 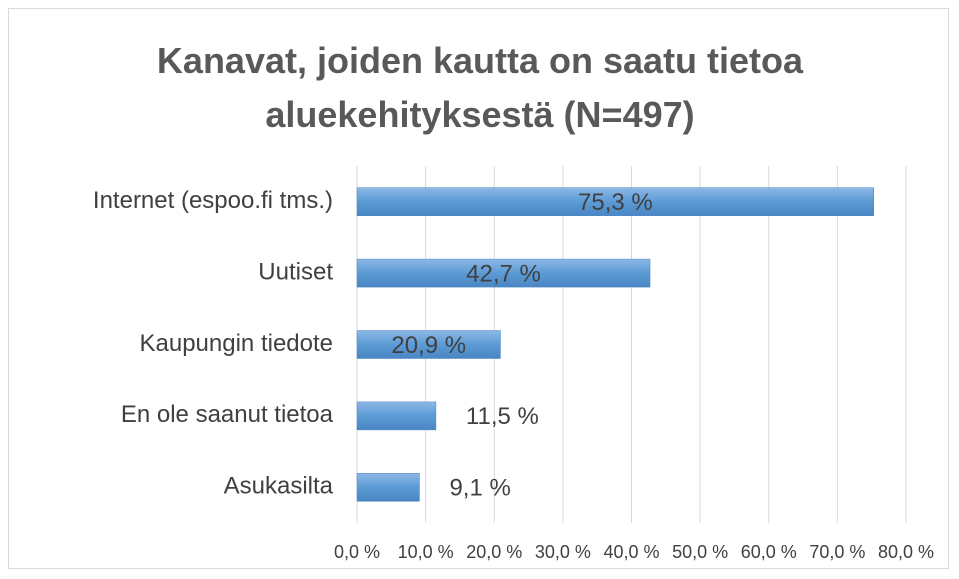 I want to click on y-tick-label: Asukasilta, so click(x=279, y=486).